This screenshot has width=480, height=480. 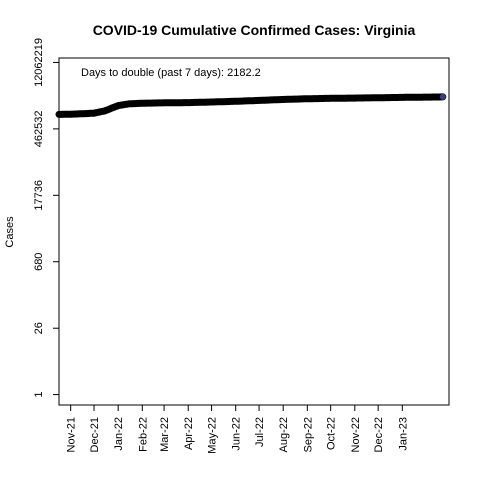 I want to click on x-tick-label: Jul-22, so click(x=260, y=432).